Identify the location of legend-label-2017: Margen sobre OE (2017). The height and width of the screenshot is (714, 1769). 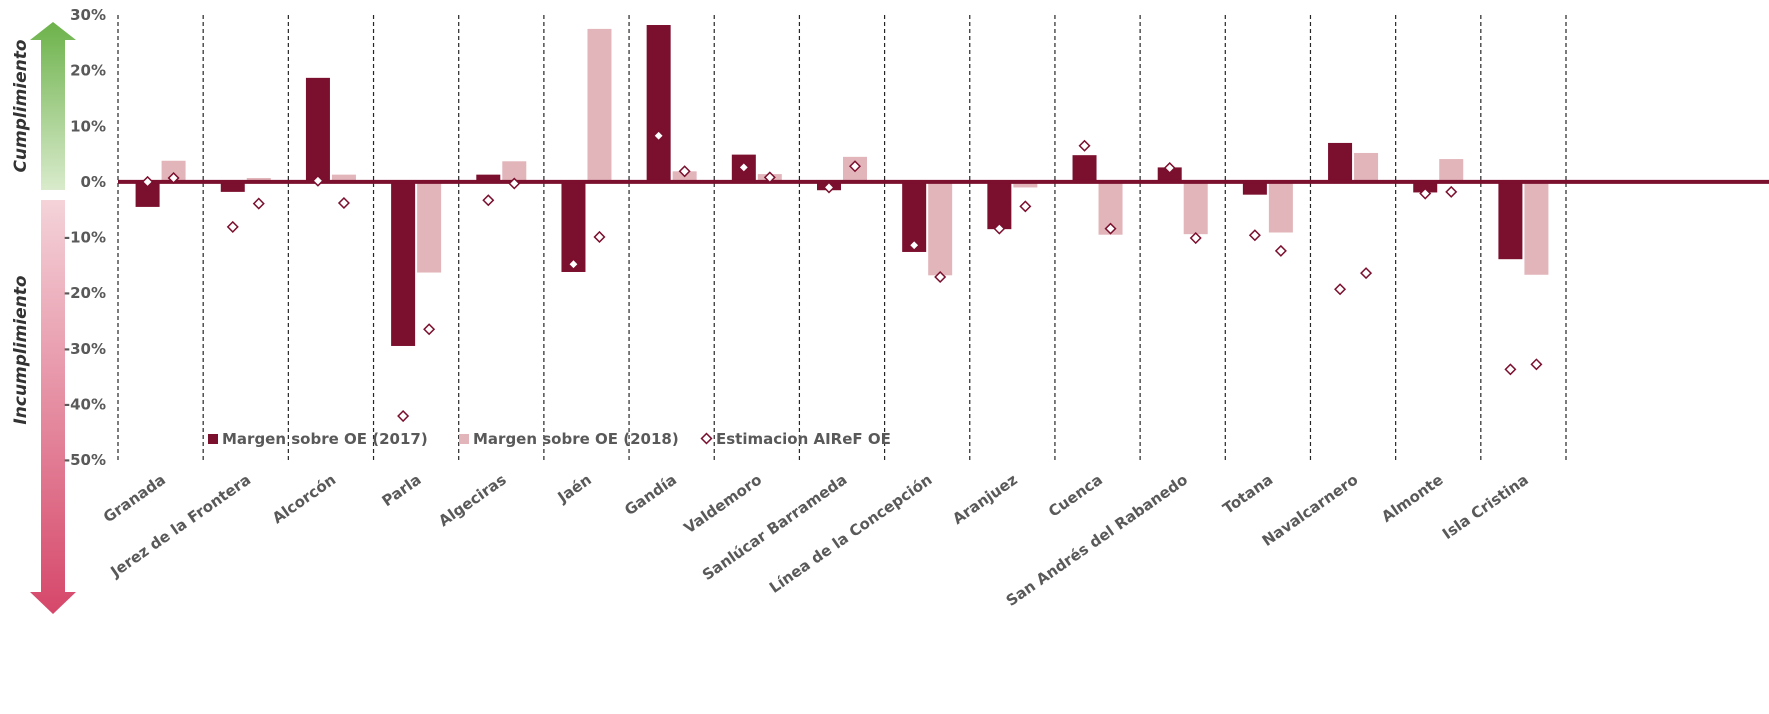
(325, 439).